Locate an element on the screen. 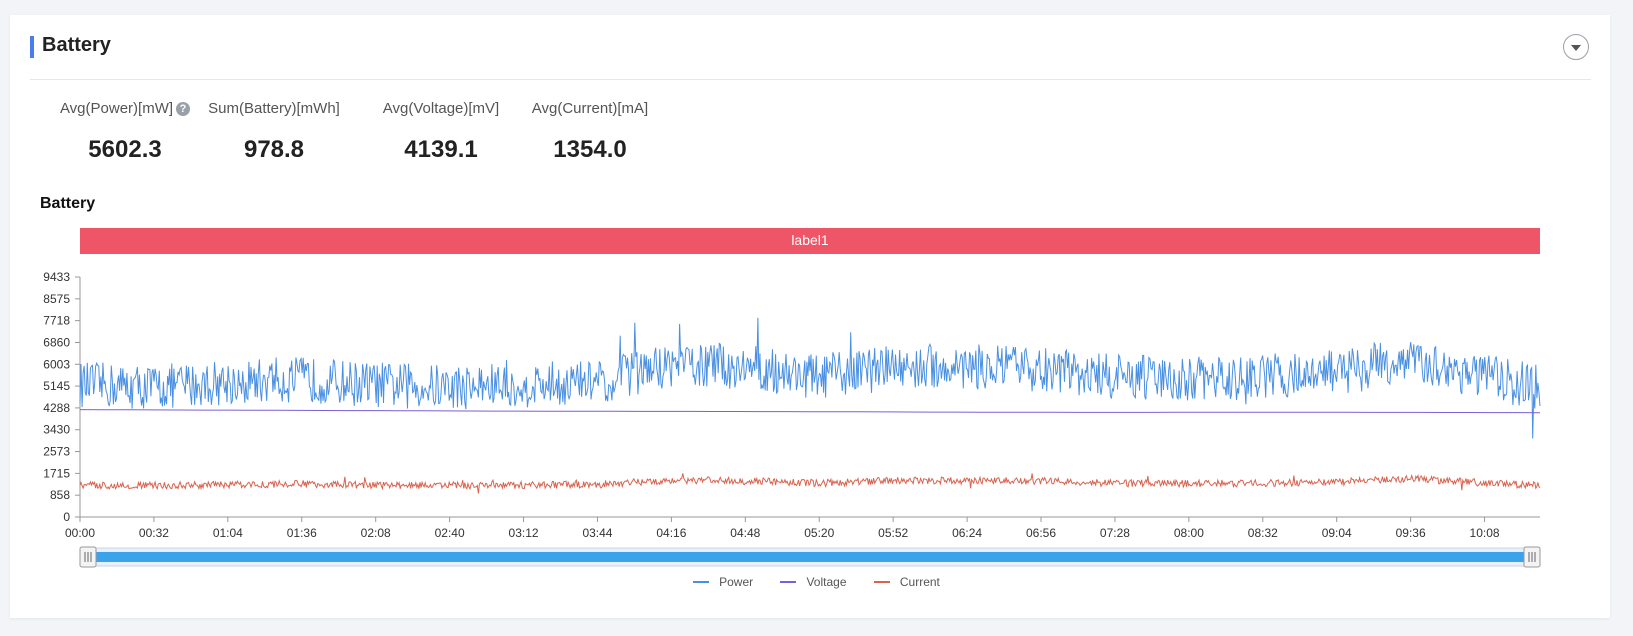 The height and width of the screenshot is (636, 1633). legend-label: Current is located at coordinates (919, 582).